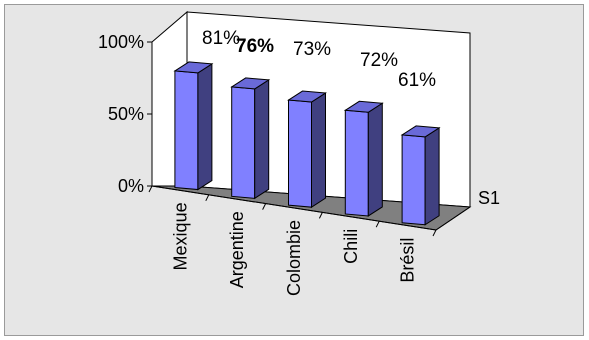 The height and width of the screenshot is (340, 589). I want to click on data-label: 73%, so click(312, 49).